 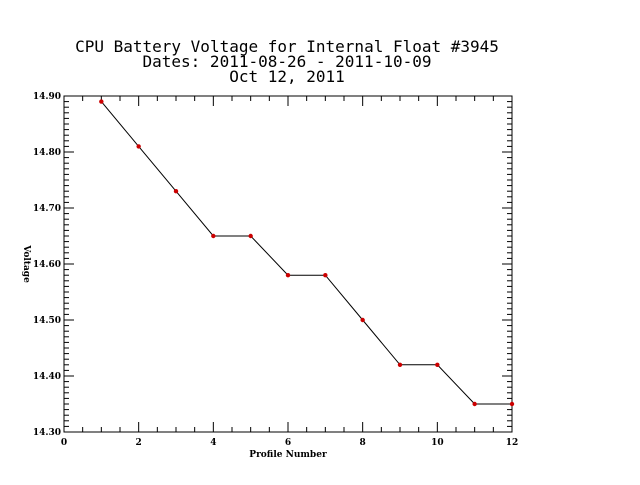 I want to click on y-tick-label: 14.80, so click(x=47, y=153).